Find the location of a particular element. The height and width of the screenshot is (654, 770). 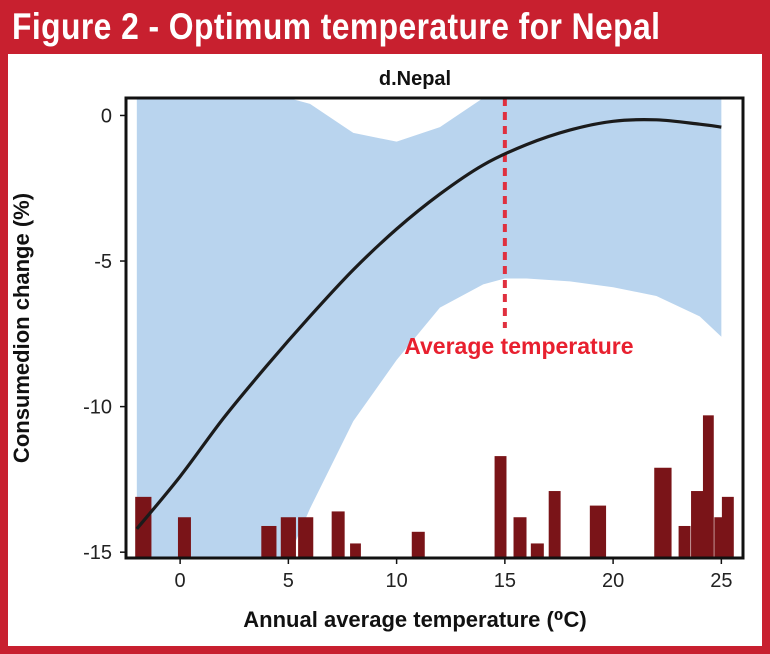

y-tick-label: -10 is located at coordinates (97, 408).